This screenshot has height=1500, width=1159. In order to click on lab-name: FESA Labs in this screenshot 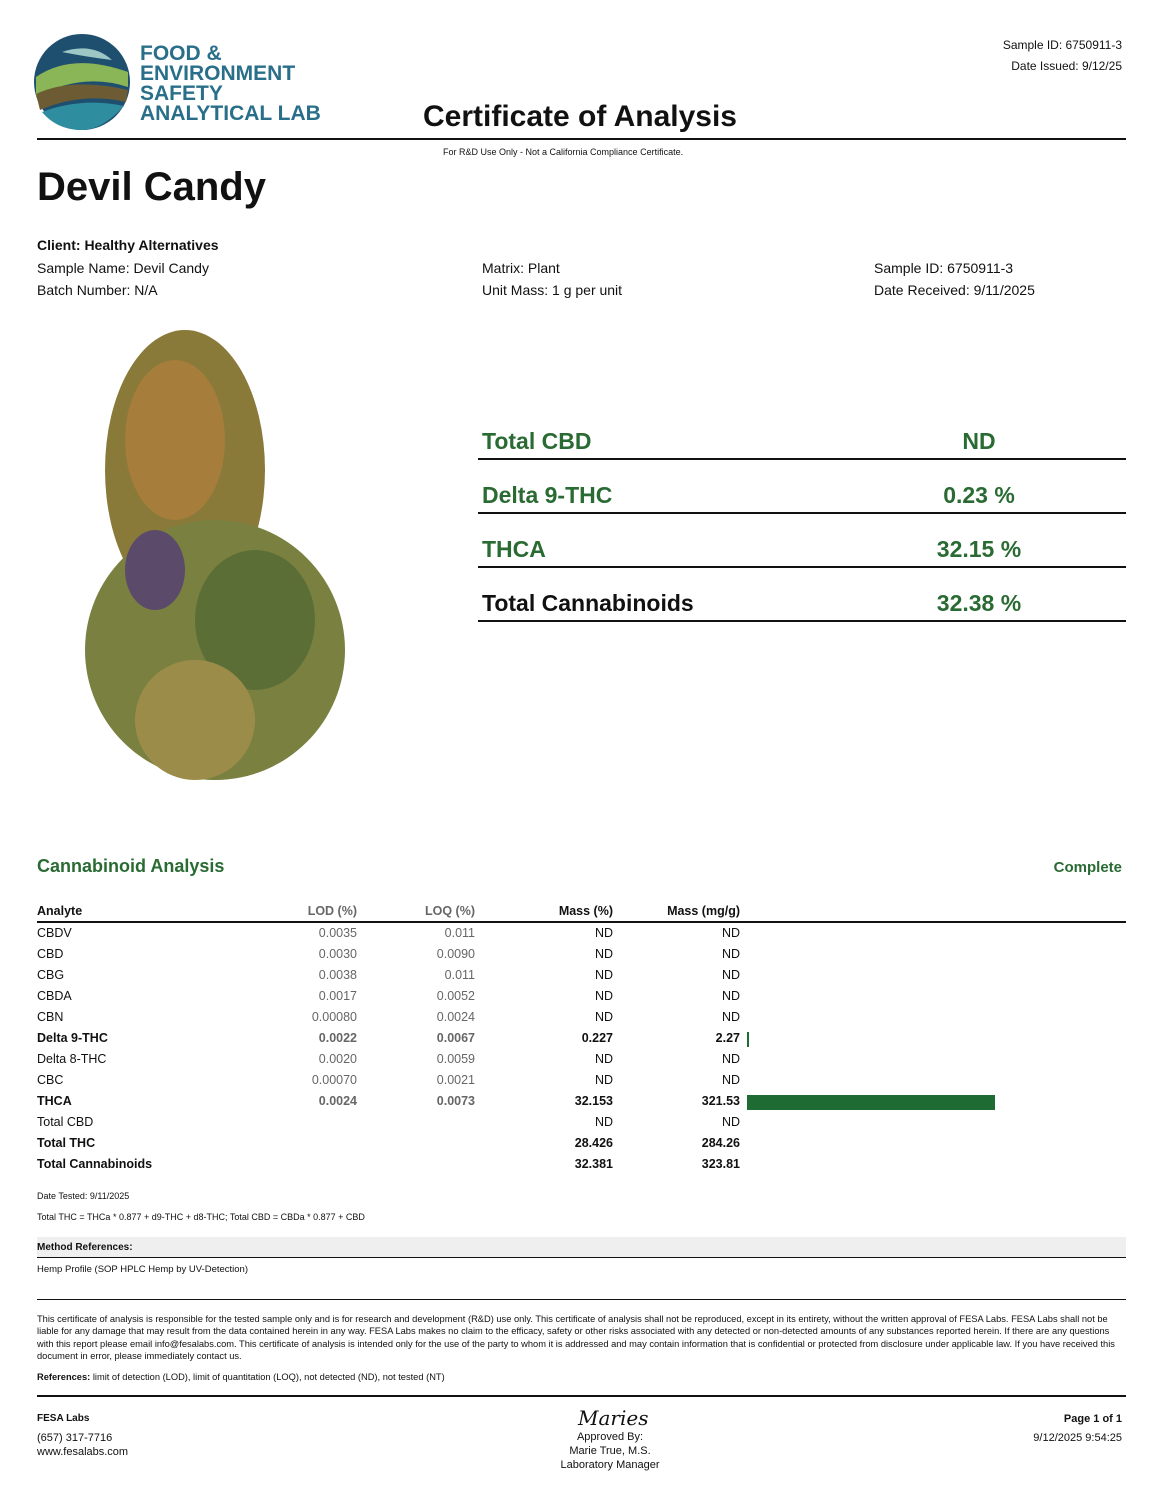, I will do `click(63, 1418)`.